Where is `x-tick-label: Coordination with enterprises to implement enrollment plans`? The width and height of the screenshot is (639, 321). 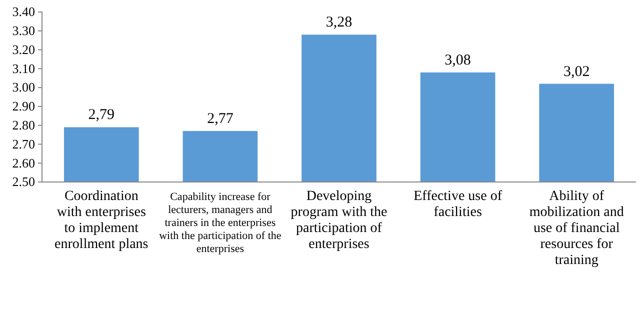
x-tick-label: Coordination with enterprises to implement enrollment plans is located at coordinates (101, 220).